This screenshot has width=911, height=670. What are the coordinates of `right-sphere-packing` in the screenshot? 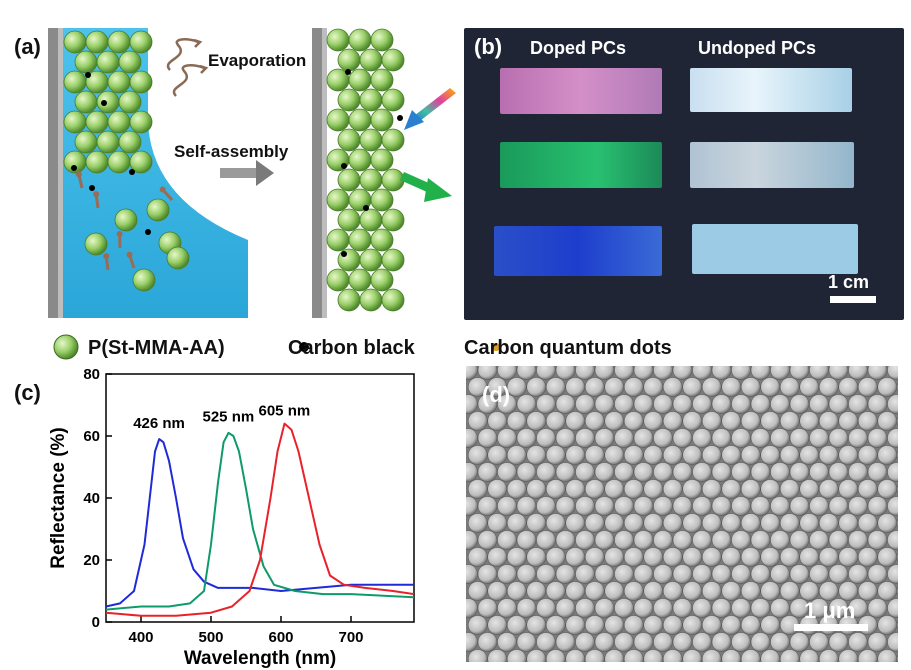 It's located at (365, 170).